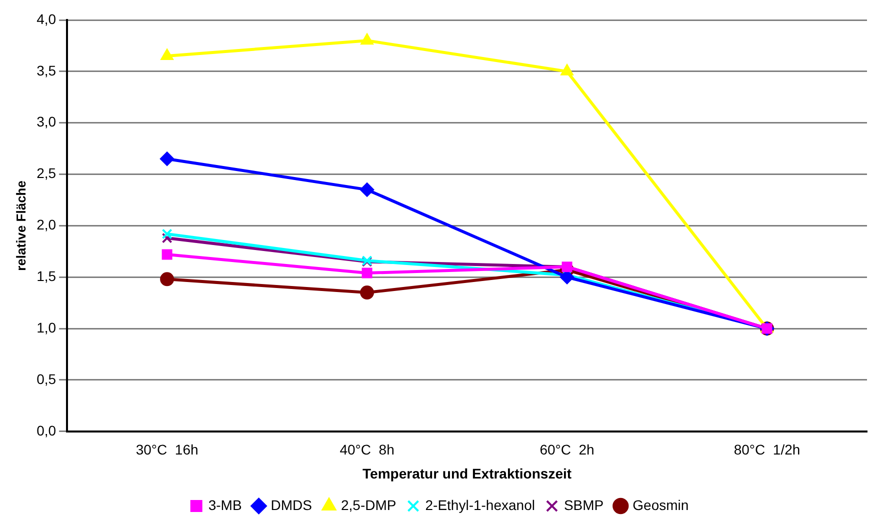 The image size is (875, 523). I want to click on y-tick-label: 1,0, so click(46, 327).